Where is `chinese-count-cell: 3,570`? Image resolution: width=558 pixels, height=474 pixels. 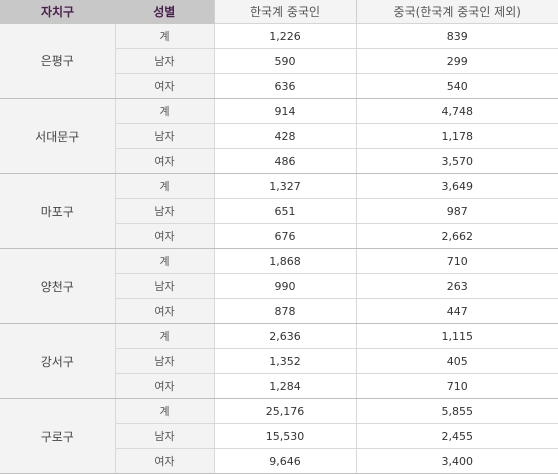
chinese-count-cell: 3,570 is located at coordinates (456, 161).